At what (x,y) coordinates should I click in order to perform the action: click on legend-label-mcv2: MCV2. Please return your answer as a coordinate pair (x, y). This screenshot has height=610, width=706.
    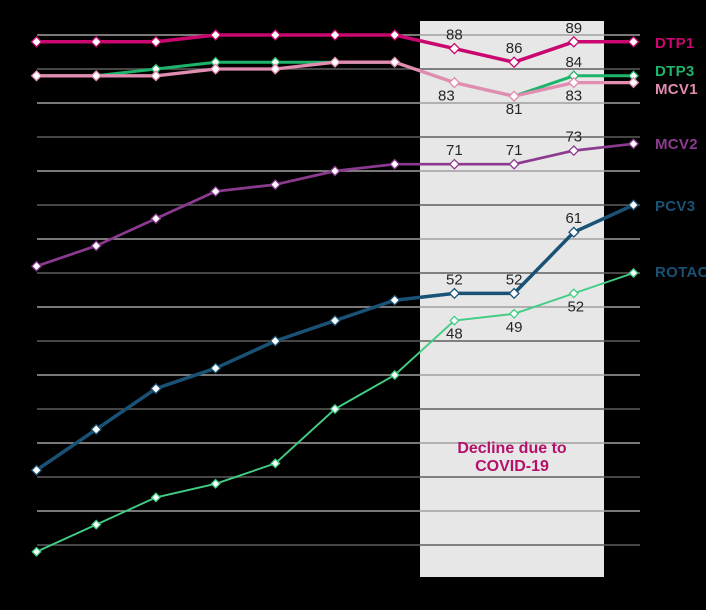
    Looking at the image, I should click on (676, 144).